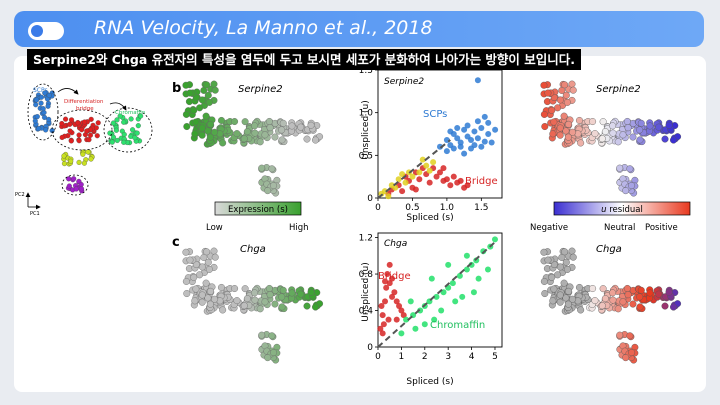  Describe the element at coordinates (366, 71) in the screenshot. I see `y-tick-label: 1.5` at that location.